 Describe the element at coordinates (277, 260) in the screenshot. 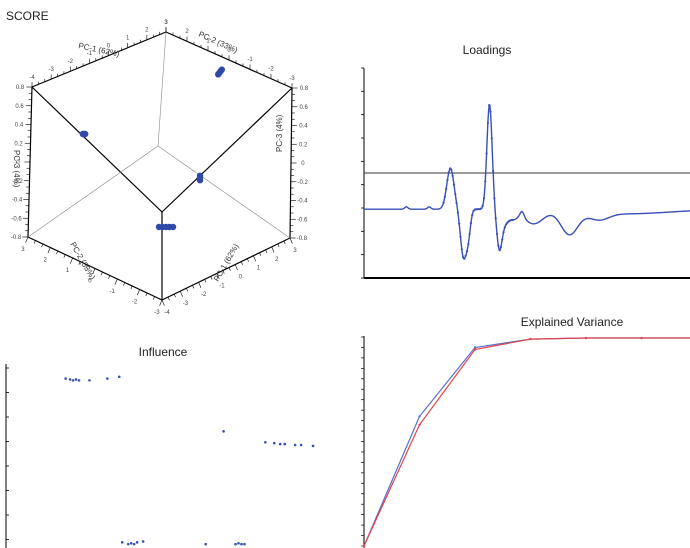

I see `score-tick-label-5-1: 2` at that location.